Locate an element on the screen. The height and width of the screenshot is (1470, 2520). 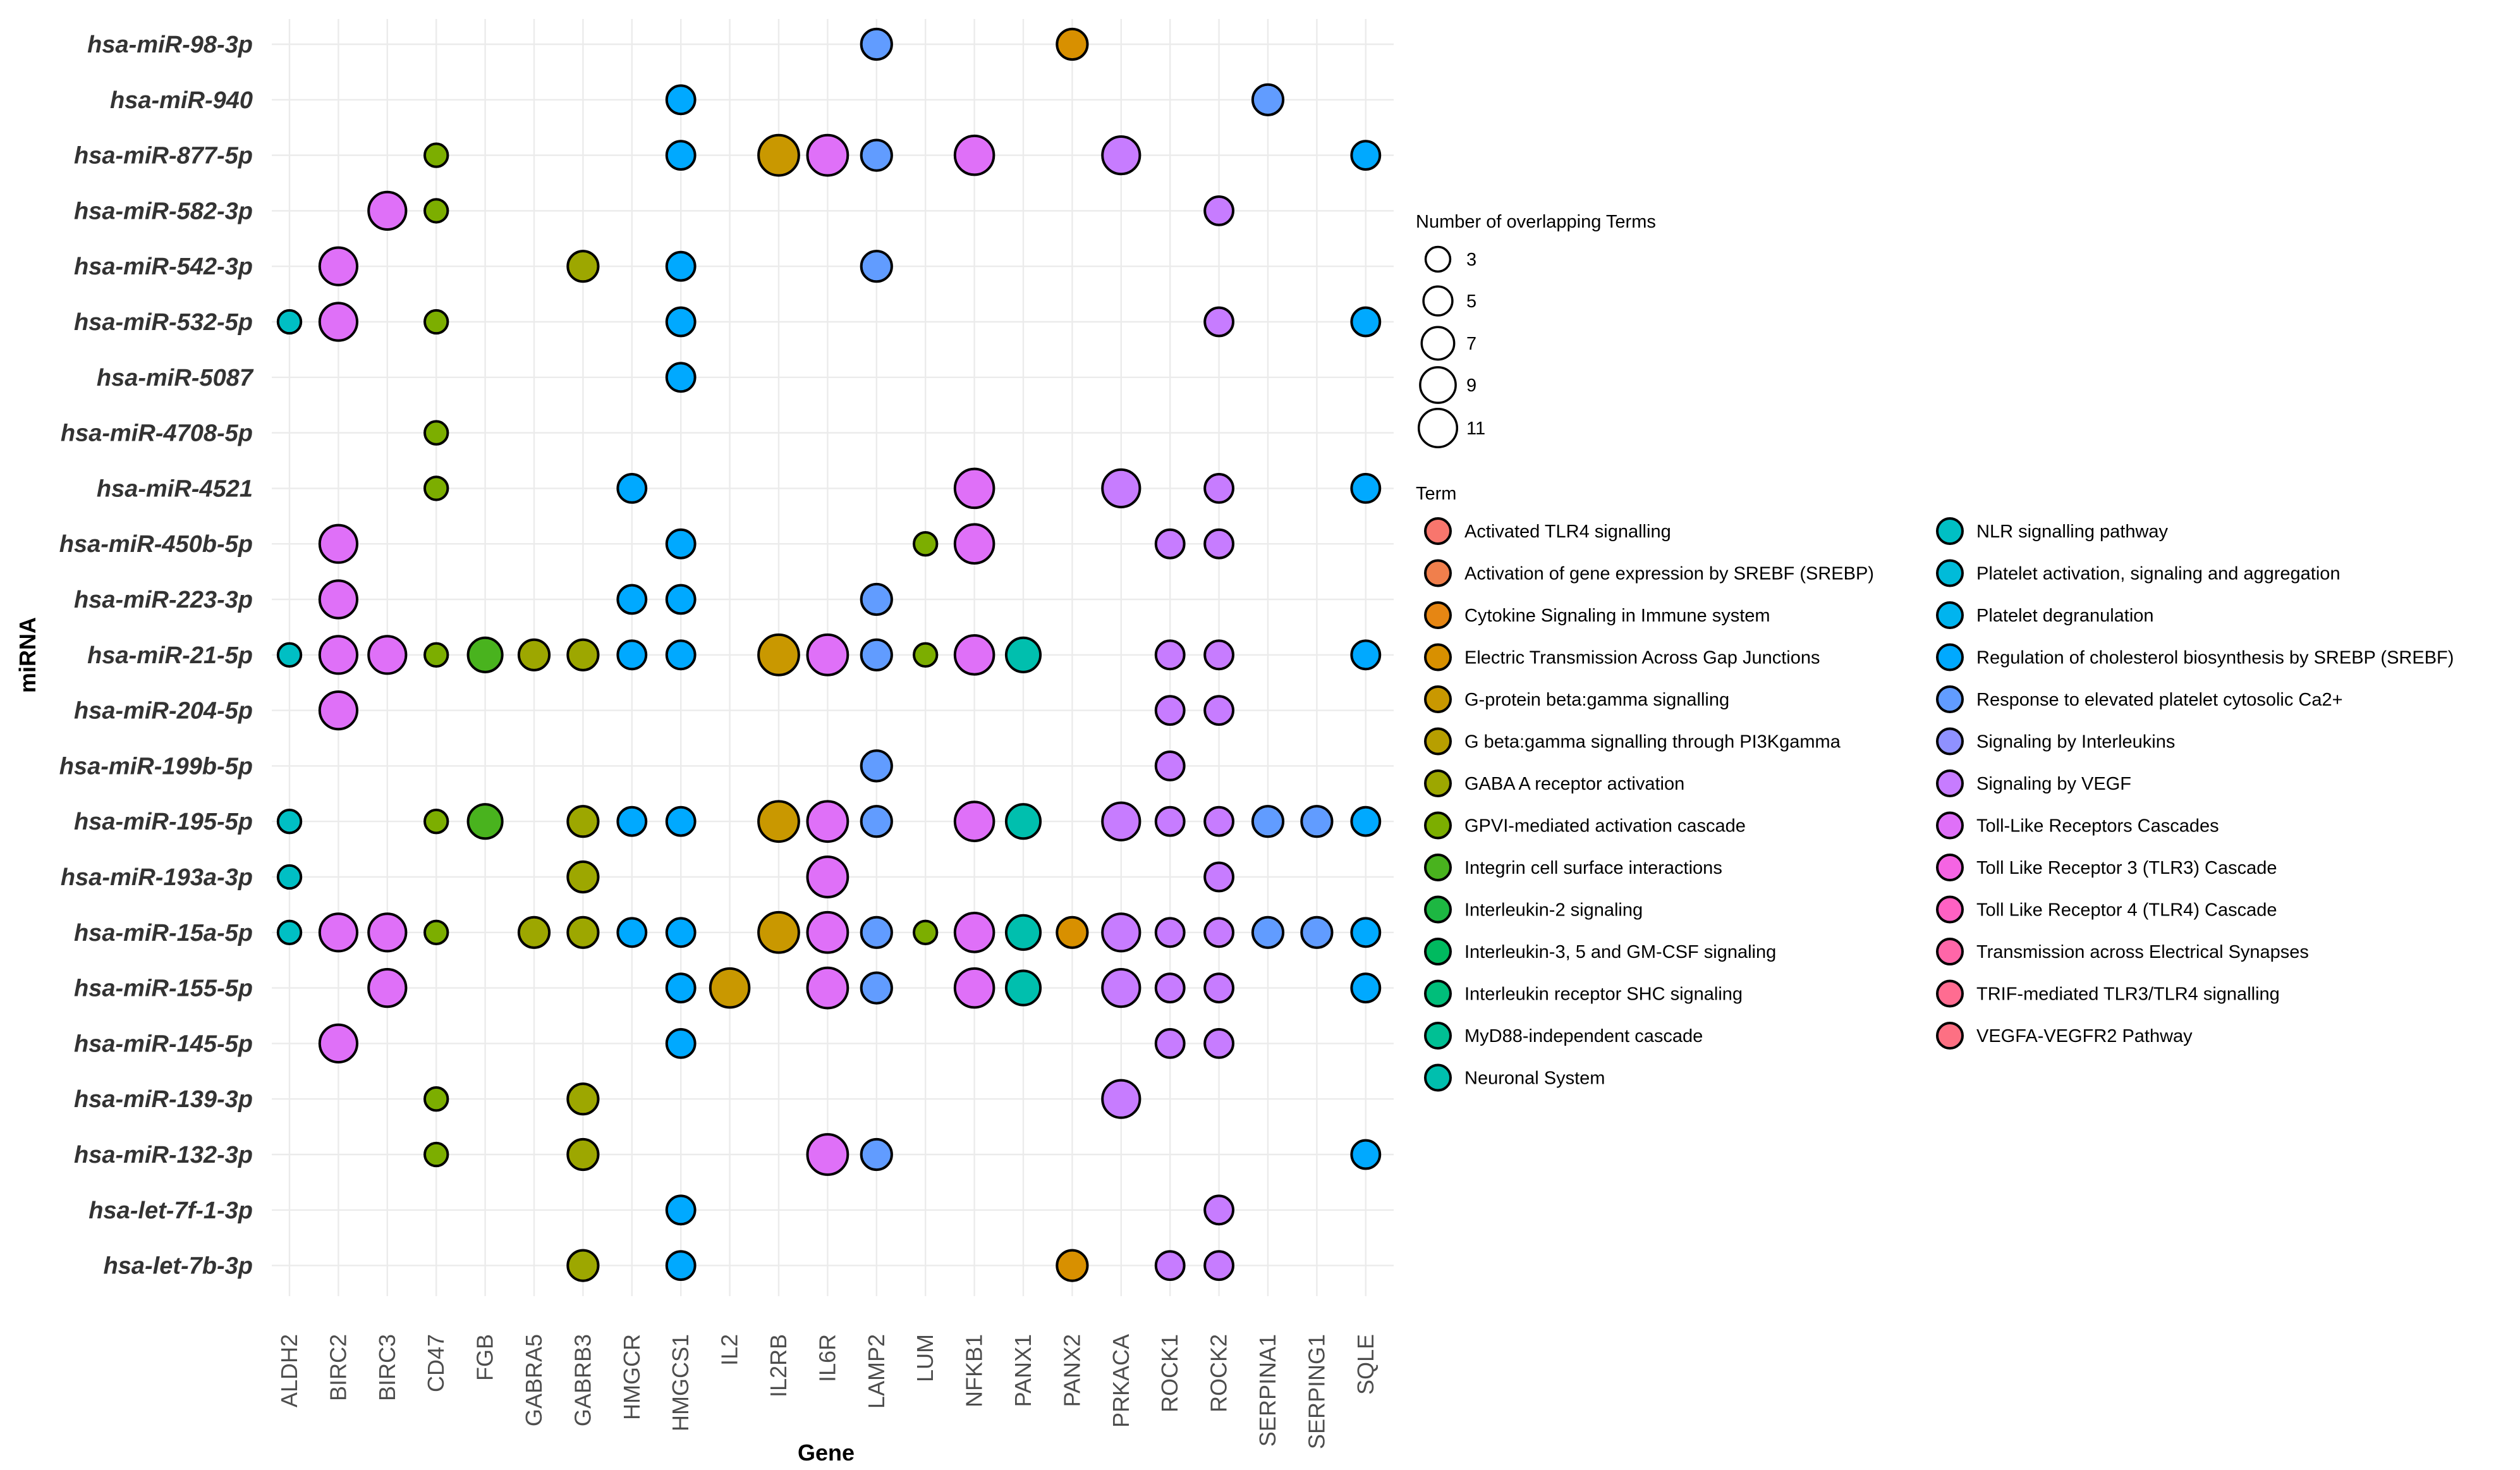
y-tick-label: hsa-let-7b-3p is located at coordinates (178, 1266).